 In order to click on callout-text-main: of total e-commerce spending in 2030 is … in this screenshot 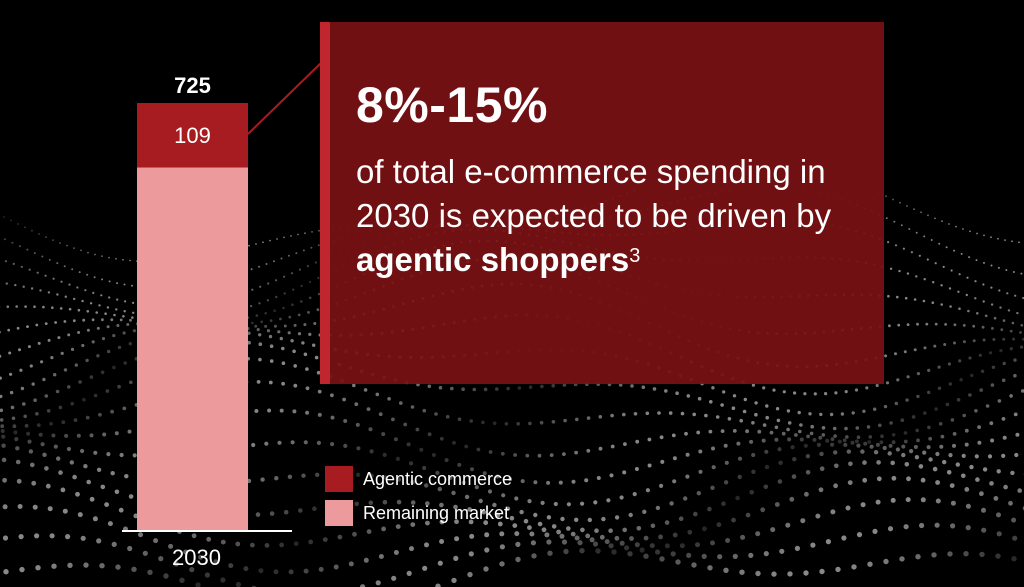, I will do `click(594, 193)`.